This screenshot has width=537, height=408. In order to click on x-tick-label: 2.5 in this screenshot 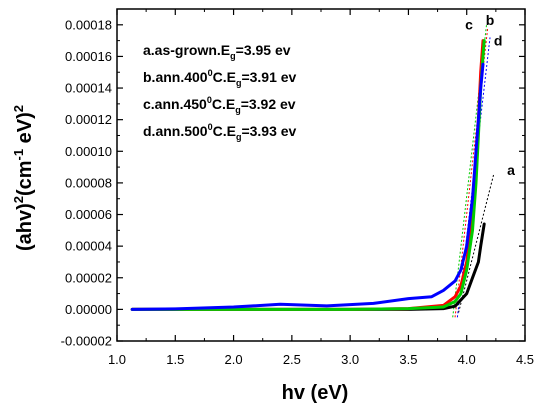, I will do `click(292, 359)`.